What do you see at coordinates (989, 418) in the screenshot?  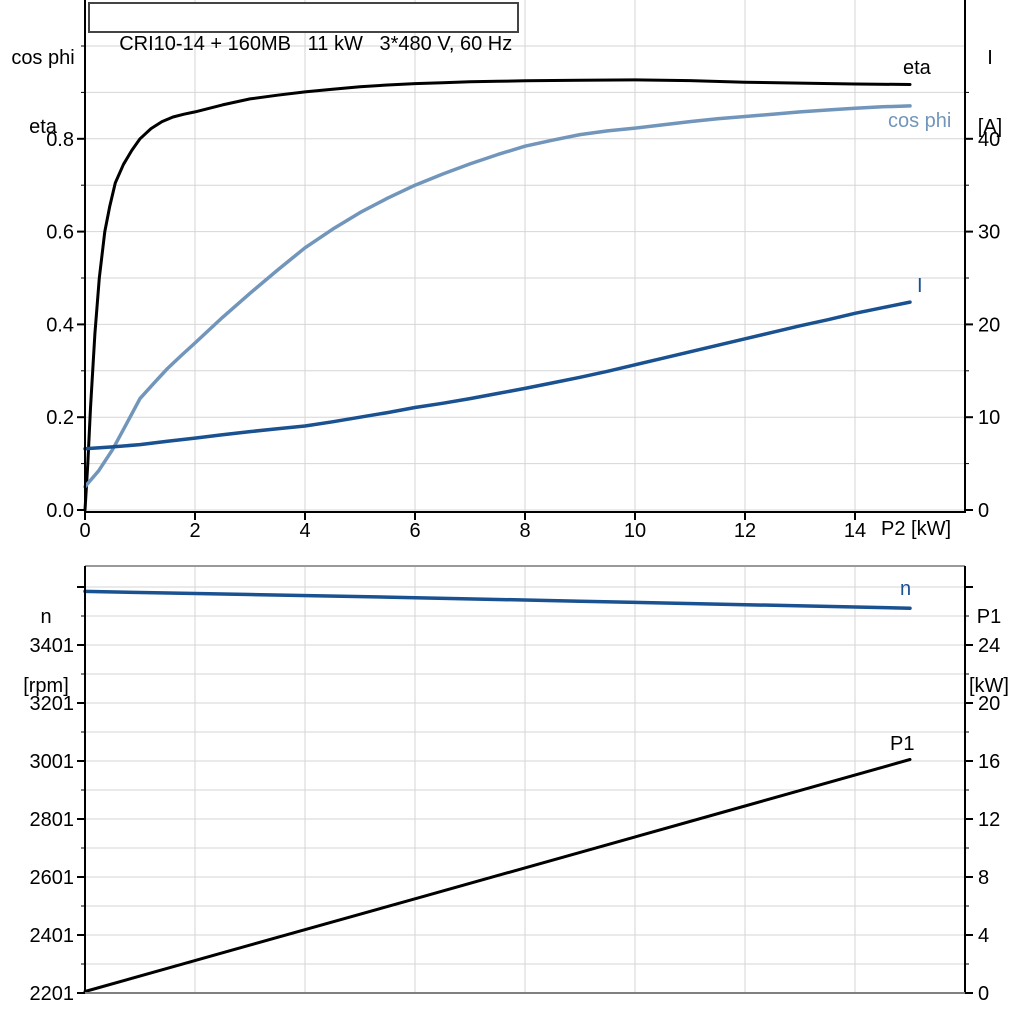 I see `y-right-tick-label: 10` at bounding box center [989, 418].